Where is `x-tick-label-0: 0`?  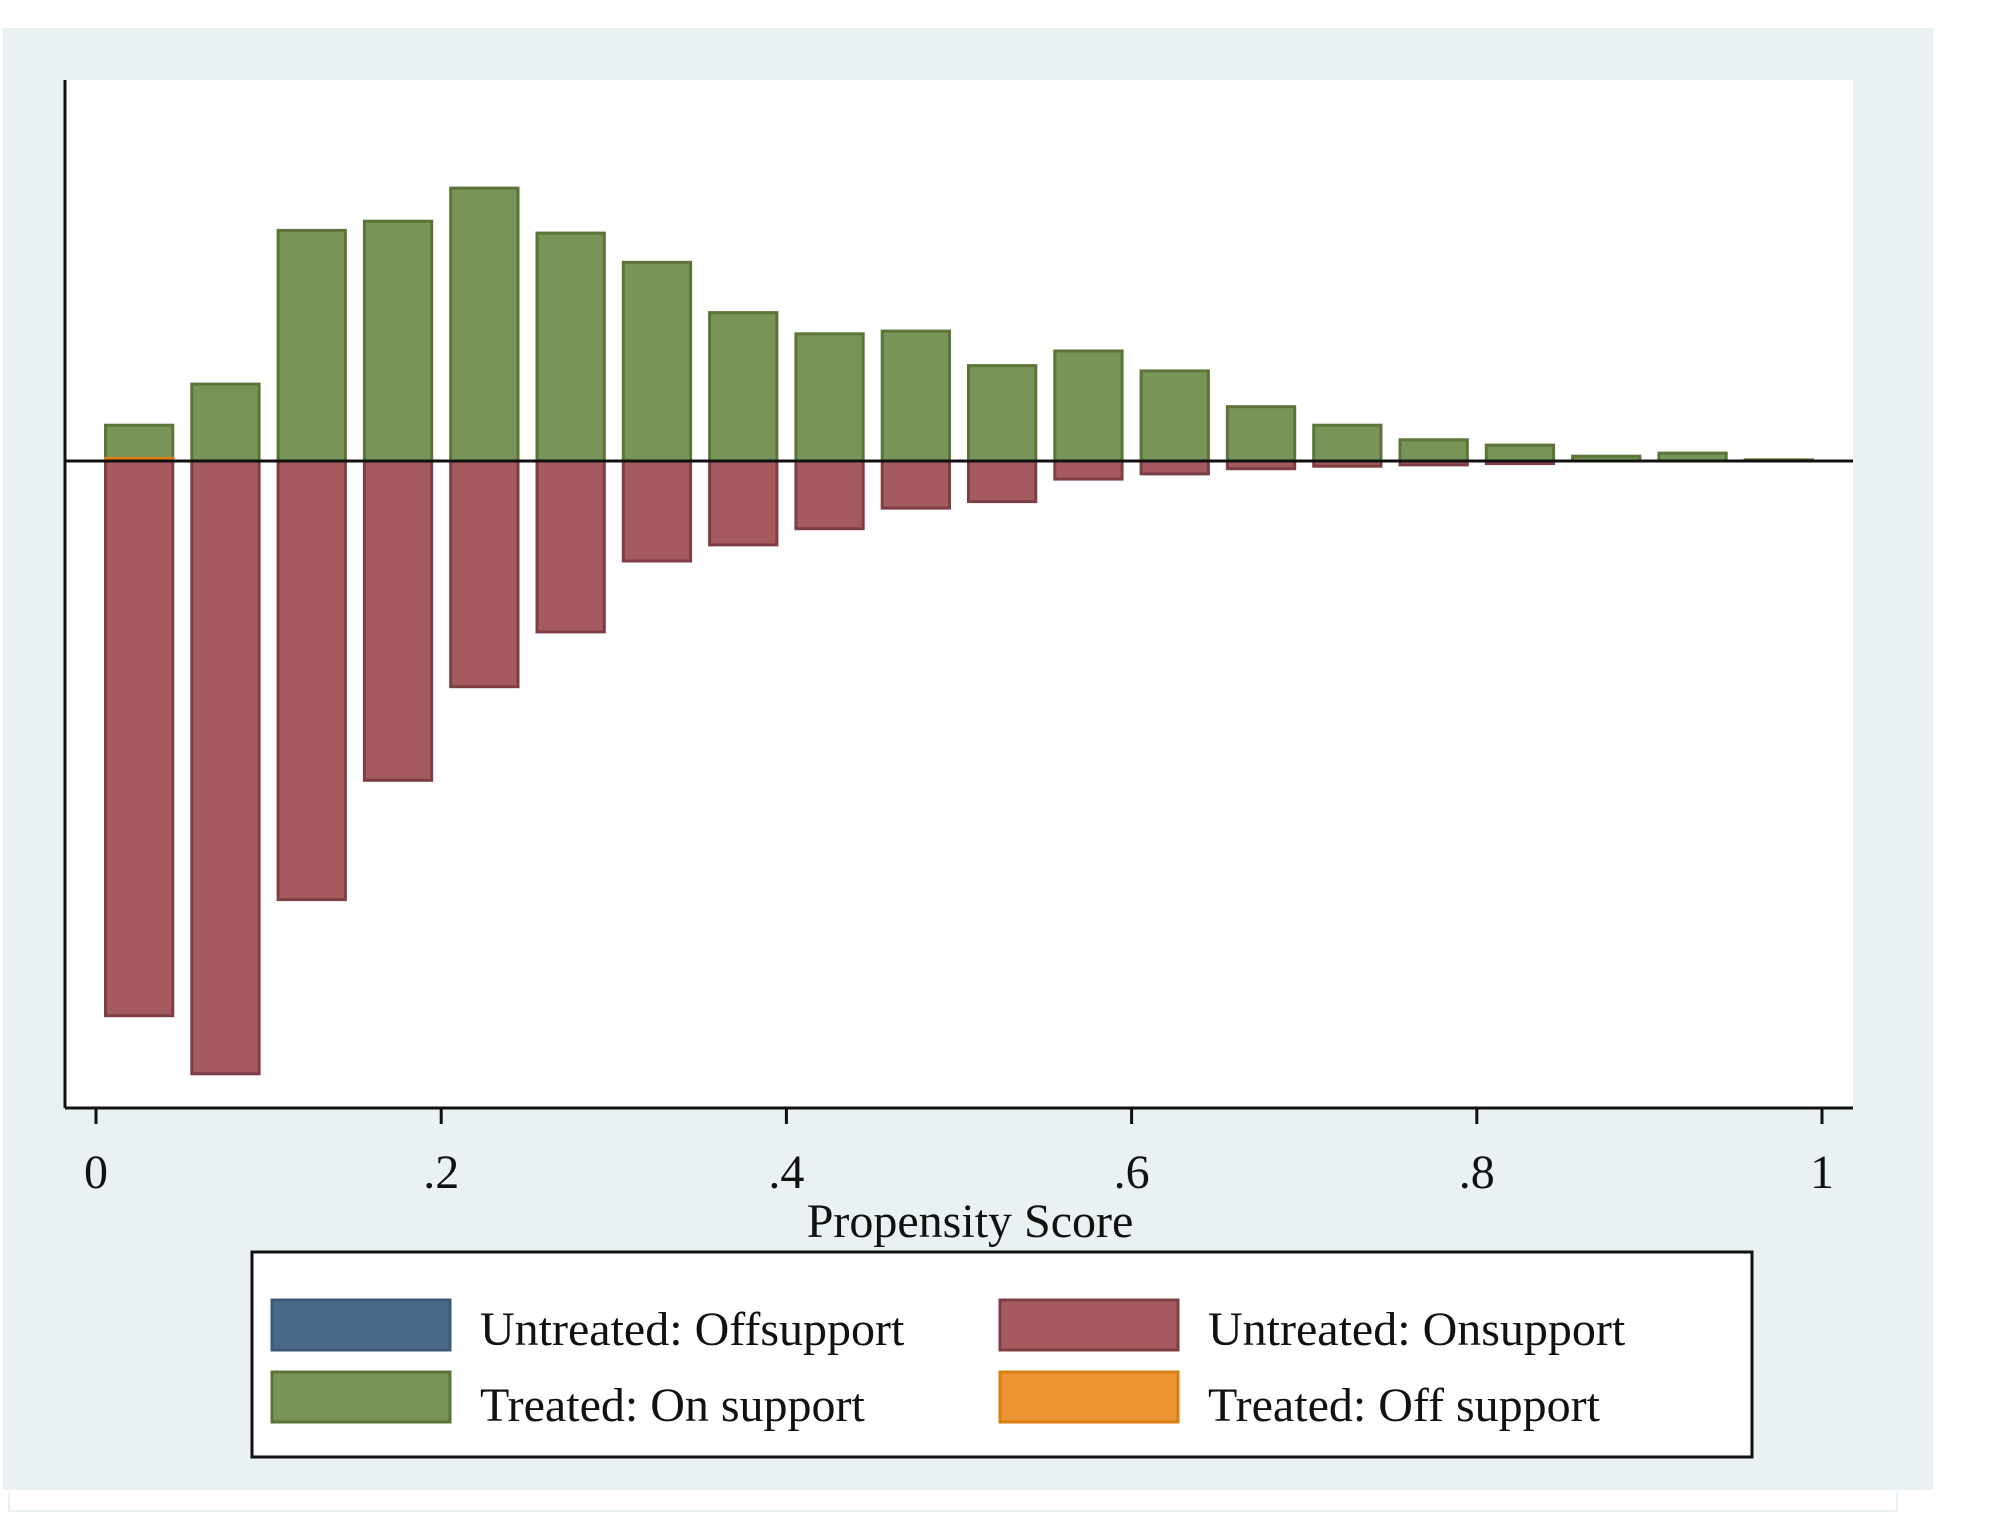 x-tick-label-0: 0 is located at coordinates (96, 1172).